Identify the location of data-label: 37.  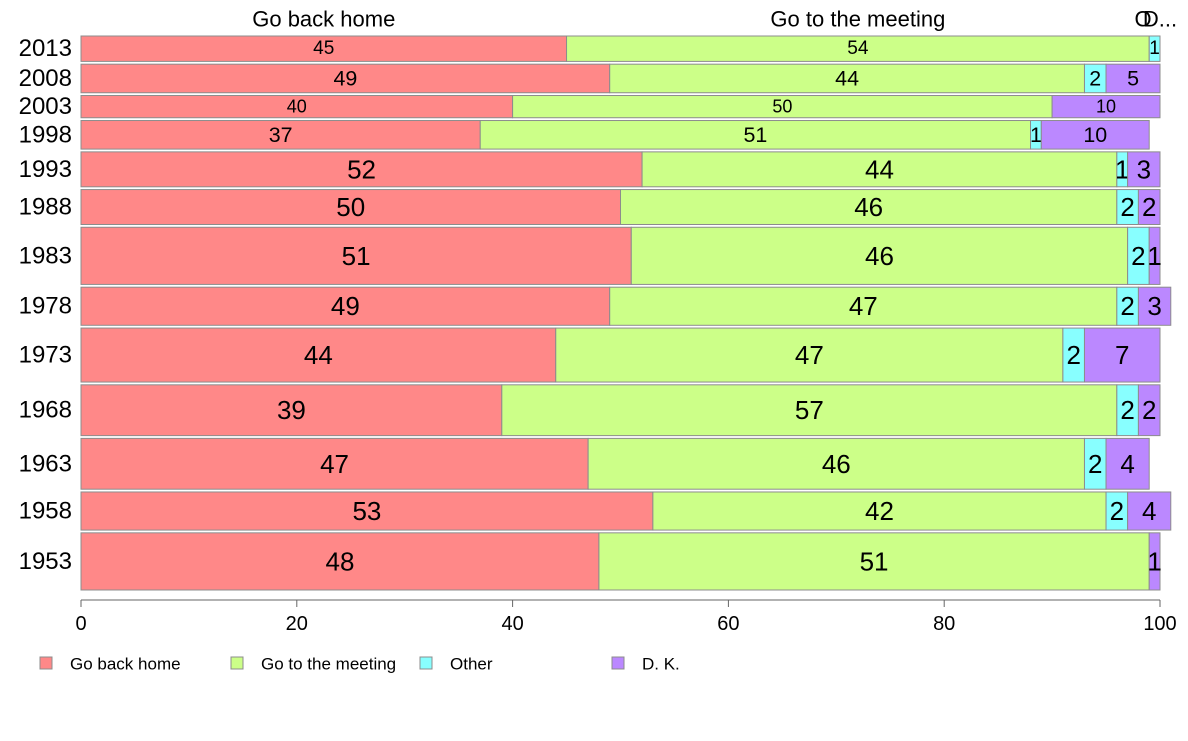
(281, 135).